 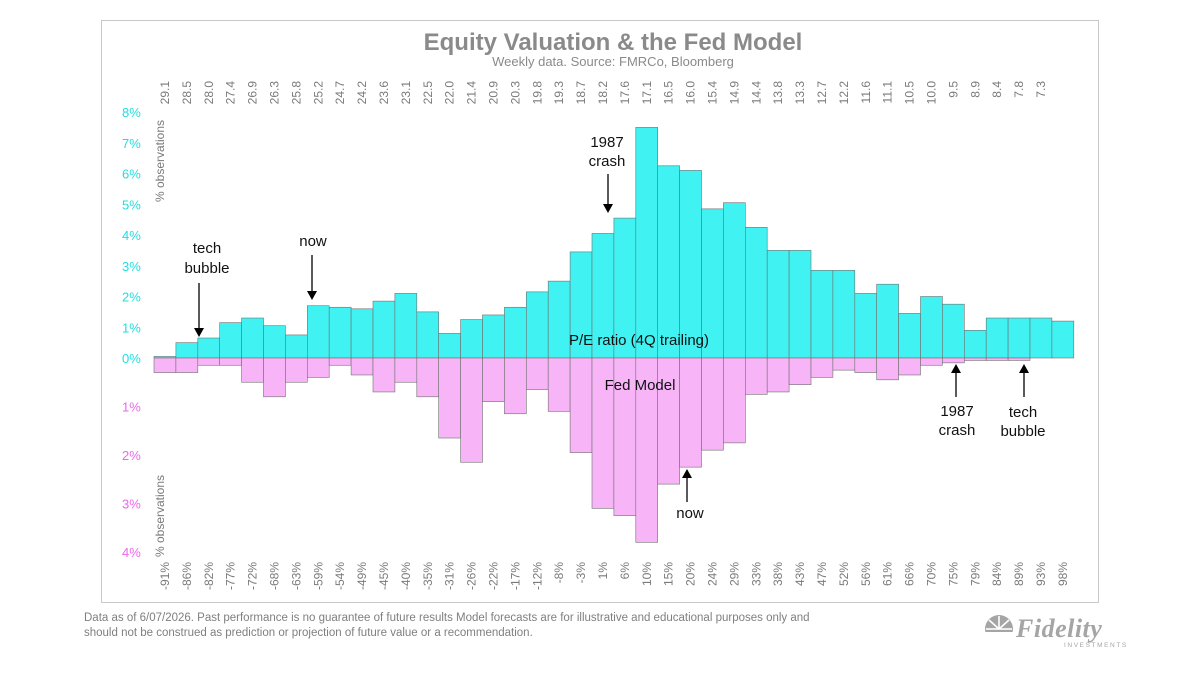 What do you see at coordinates (778, 93) in the screenshot?
I see `tick-top-28: 13.8` at bounding box center [778, 93].